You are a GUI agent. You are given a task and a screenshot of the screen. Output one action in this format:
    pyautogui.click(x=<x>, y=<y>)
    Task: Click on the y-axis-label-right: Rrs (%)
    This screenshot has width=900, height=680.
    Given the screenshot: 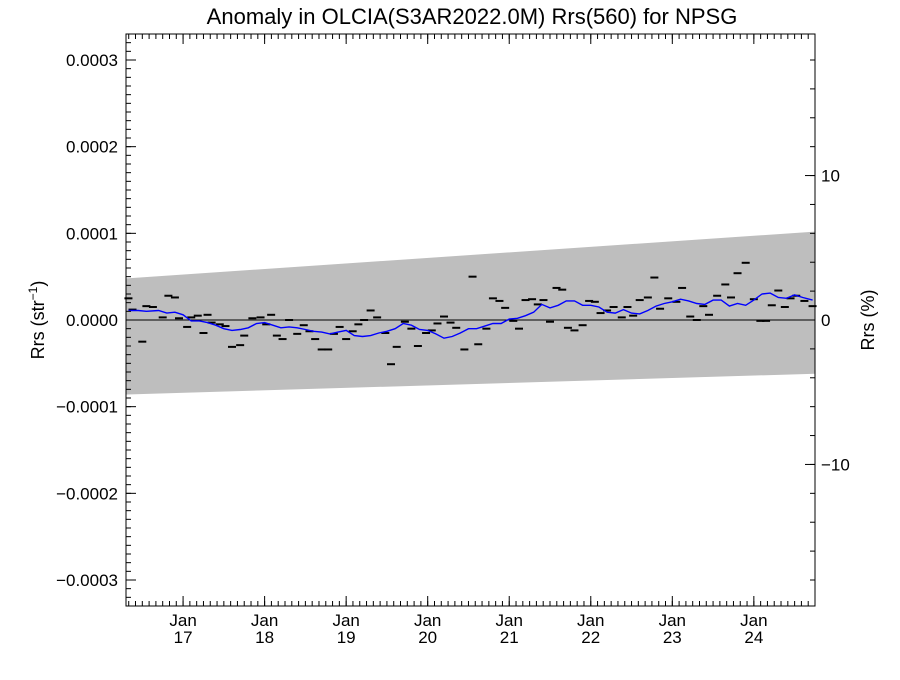 What is the action you would take?
    pyautogui.click(x=868, y=320)
    